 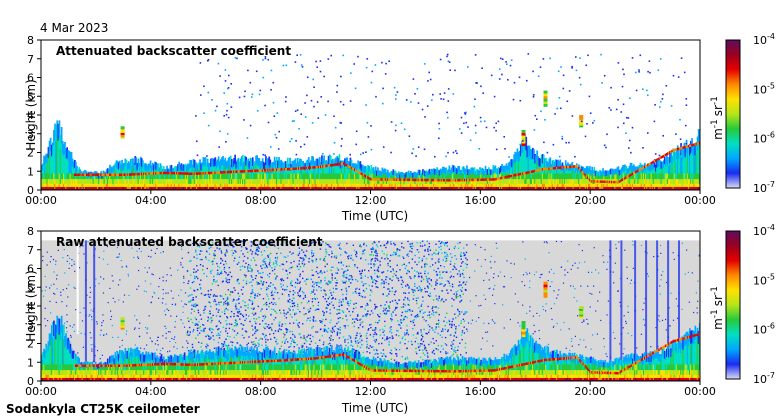 I want to click on y-axis-2: 0 1 2 3 4 5 6 7 8, so click(x=34, y=306).